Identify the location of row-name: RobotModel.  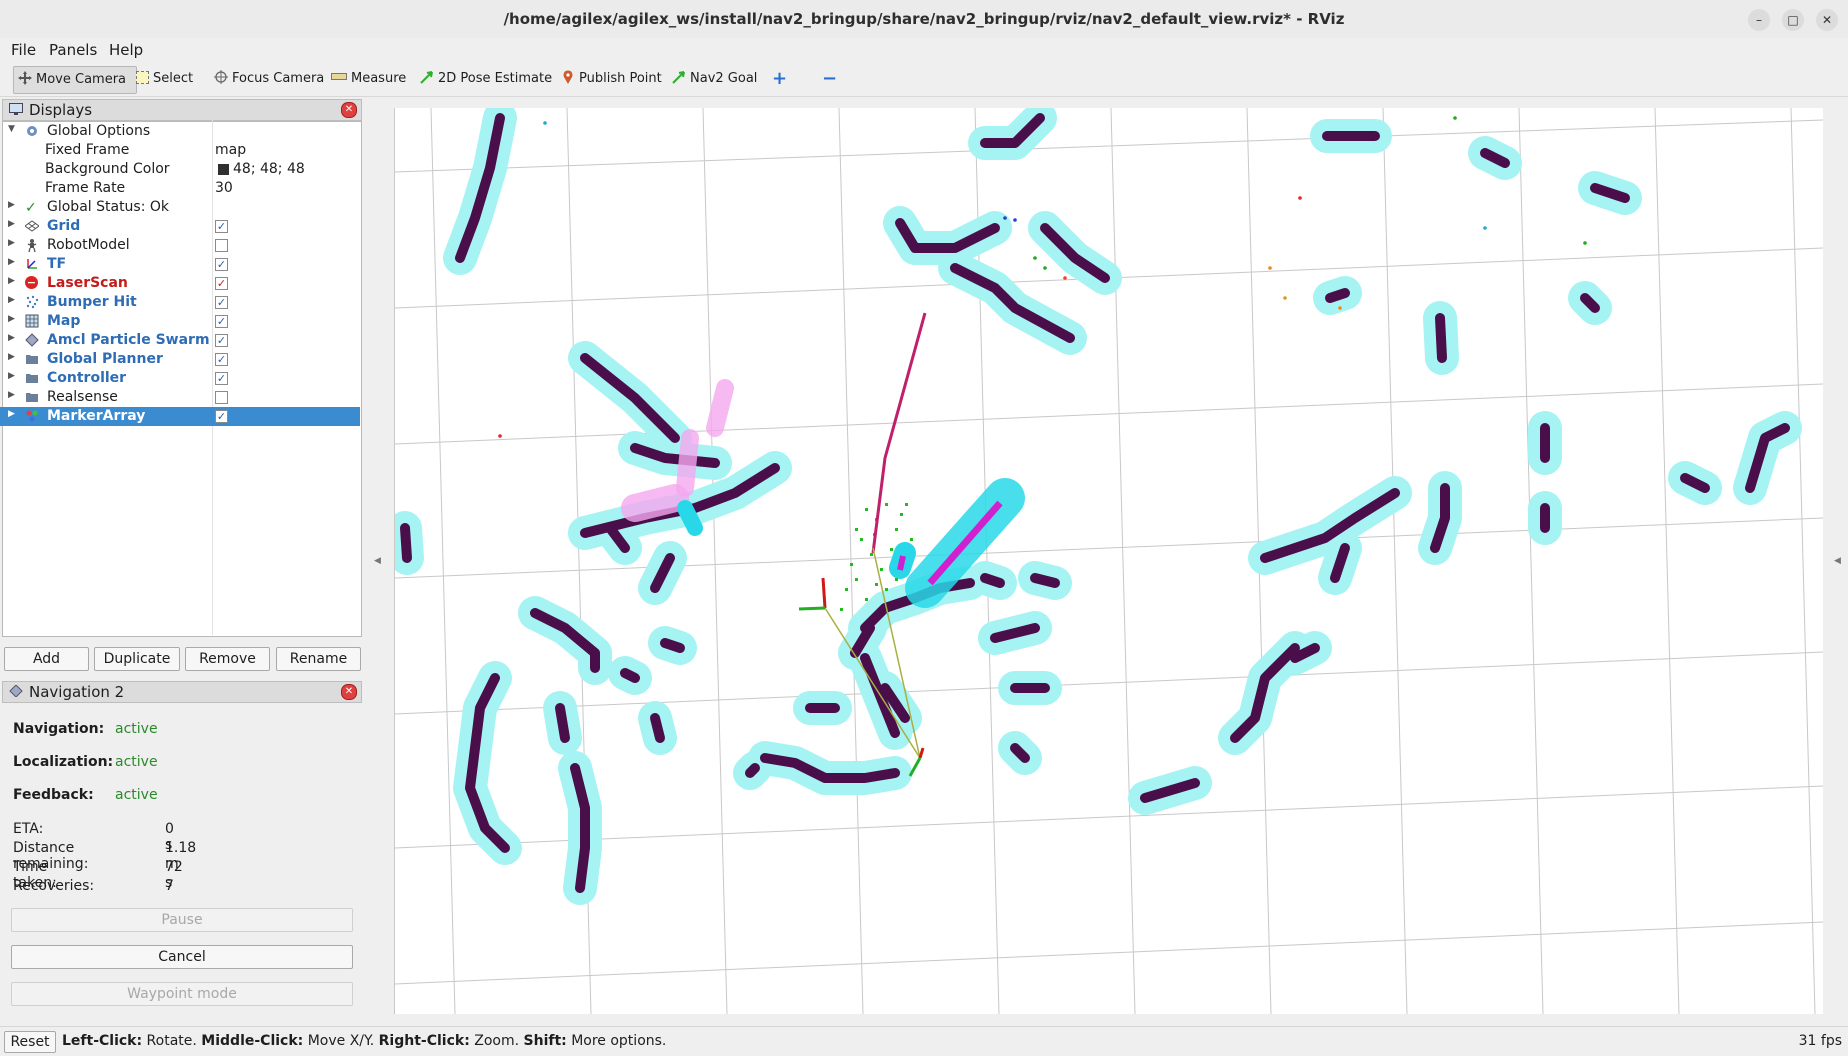
(88, 245).